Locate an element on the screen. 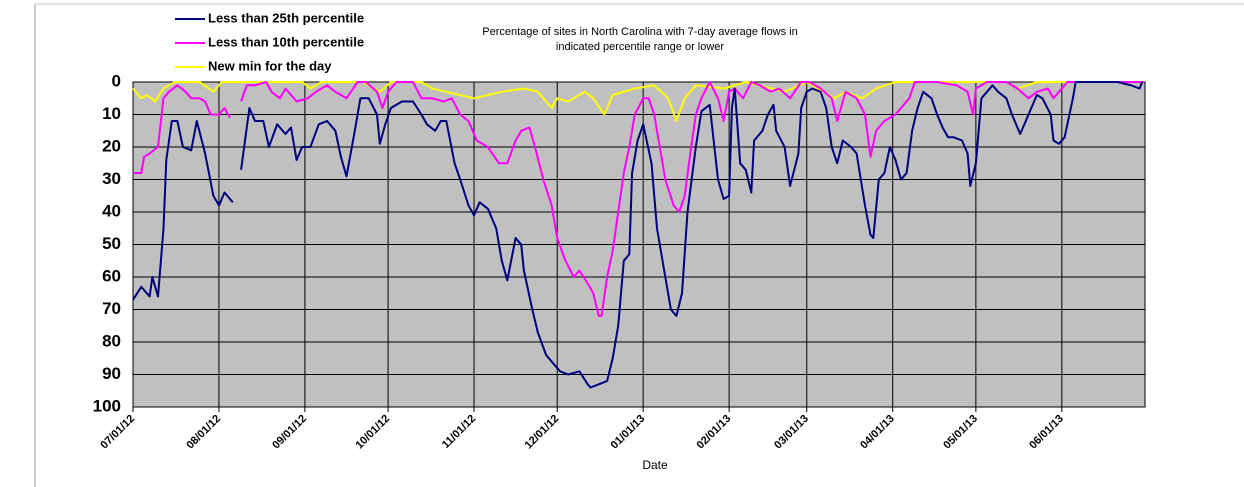 The width and height of the screenshot is (1244, 487). legend-label: New min for the day is located at coordinates (270, 65).